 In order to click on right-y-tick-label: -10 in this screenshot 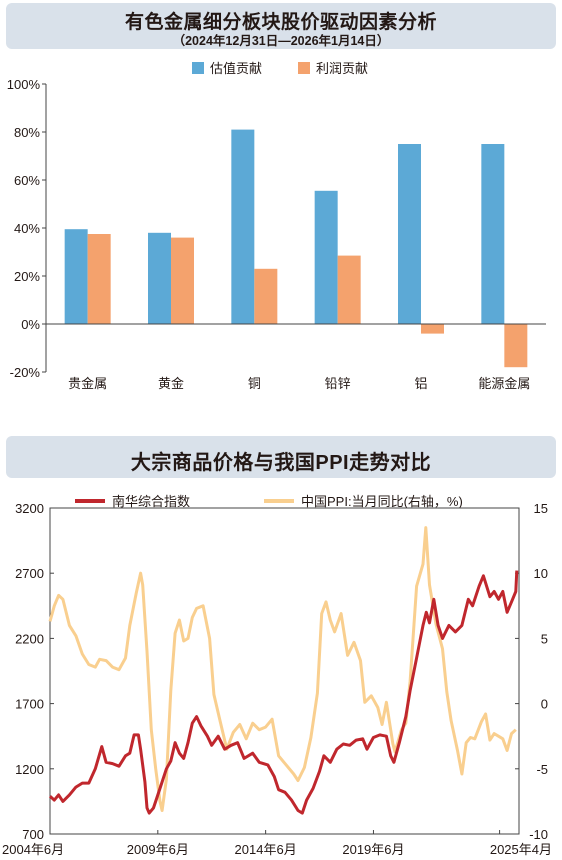, I will do `click(538, 834)`.